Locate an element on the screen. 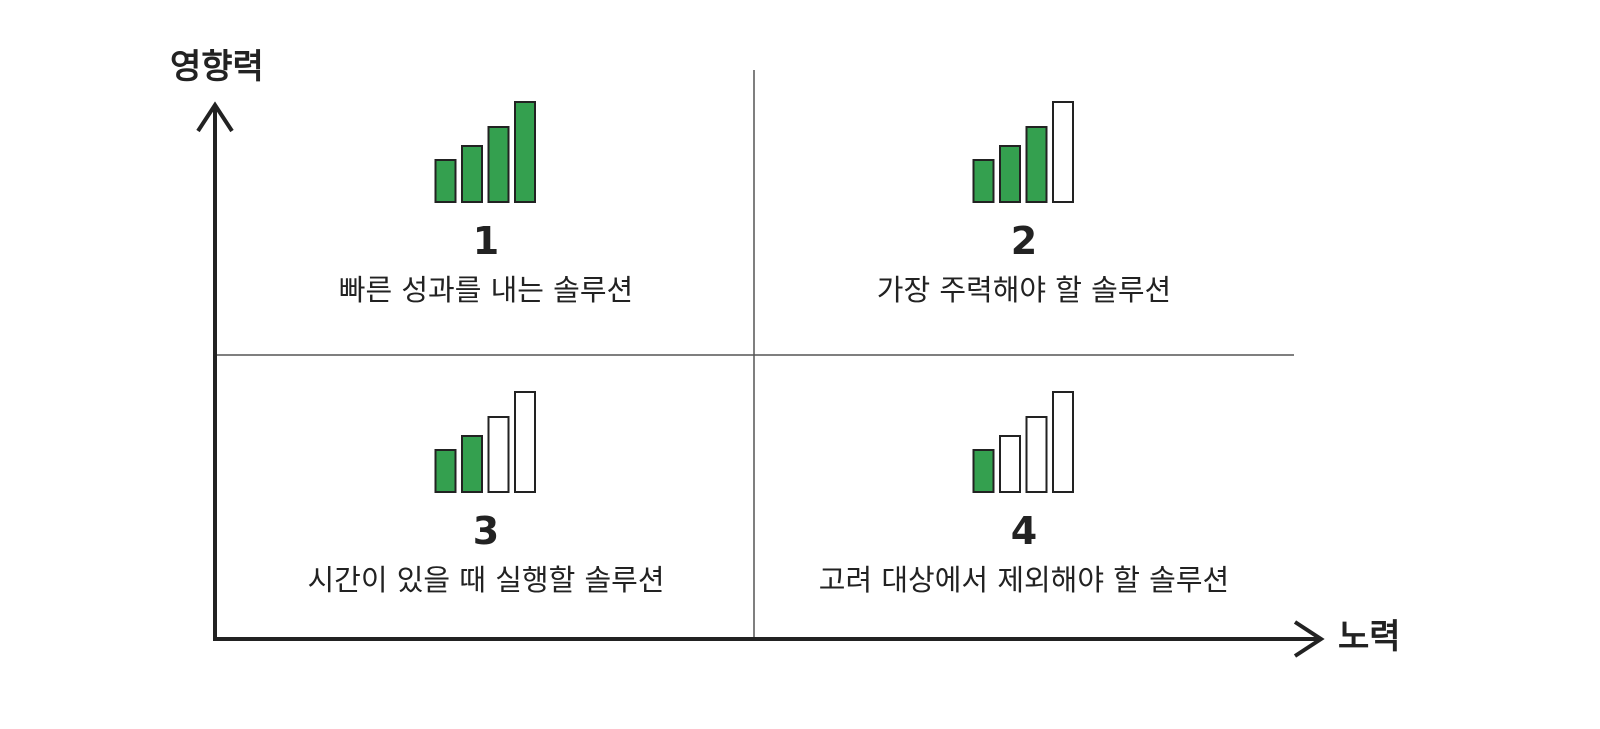  y-axis-label: 영향력 is located at coordinates (217, 67).